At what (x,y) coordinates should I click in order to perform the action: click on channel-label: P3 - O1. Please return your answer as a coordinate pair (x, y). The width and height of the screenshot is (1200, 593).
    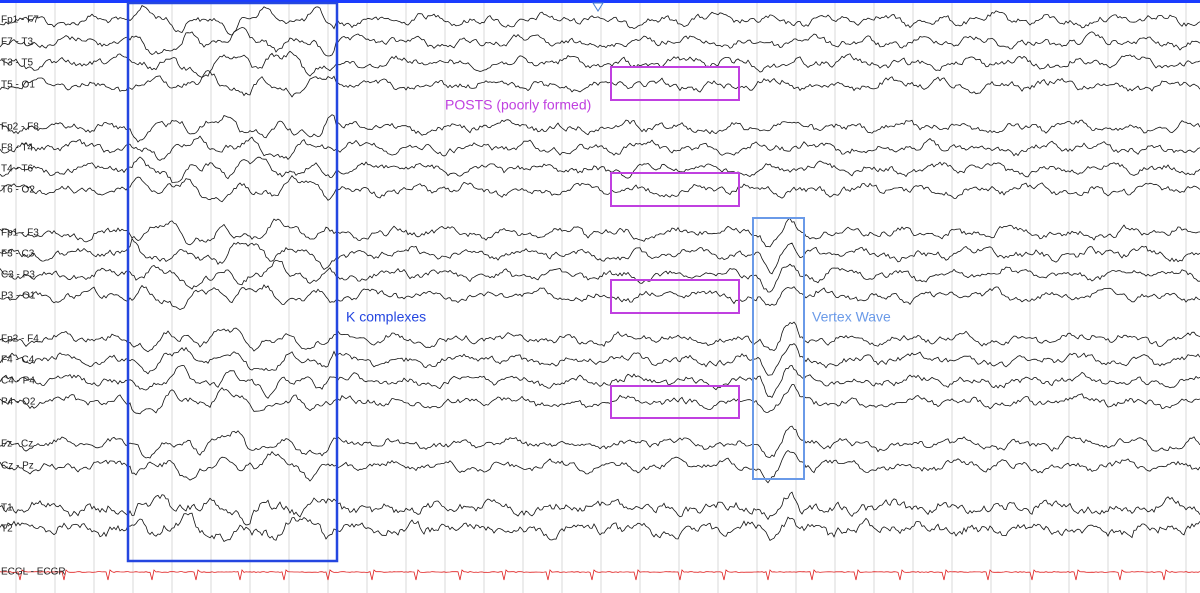
    Looking at the image, I should click on (18, 296).